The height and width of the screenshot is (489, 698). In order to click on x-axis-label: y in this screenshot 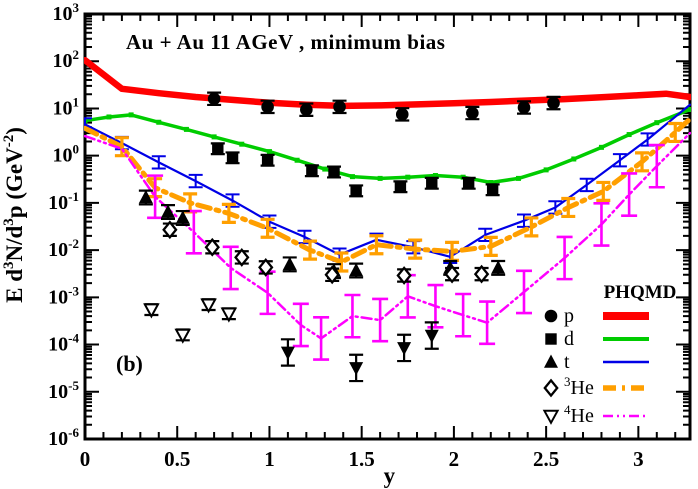, I will do `click(390, 475)`.